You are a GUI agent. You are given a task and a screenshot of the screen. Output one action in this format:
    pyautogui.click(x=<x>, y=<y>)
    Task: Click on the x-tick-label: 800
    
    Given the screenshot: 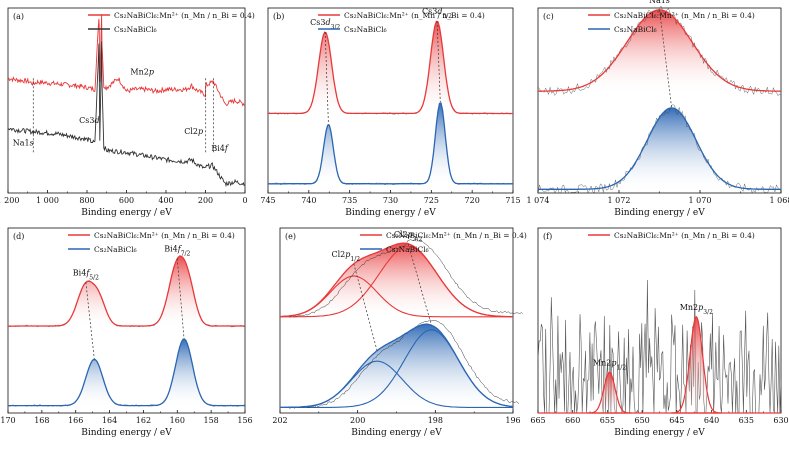 What is the action you would take?
    pyautogui.click(x=86, y=200)
    